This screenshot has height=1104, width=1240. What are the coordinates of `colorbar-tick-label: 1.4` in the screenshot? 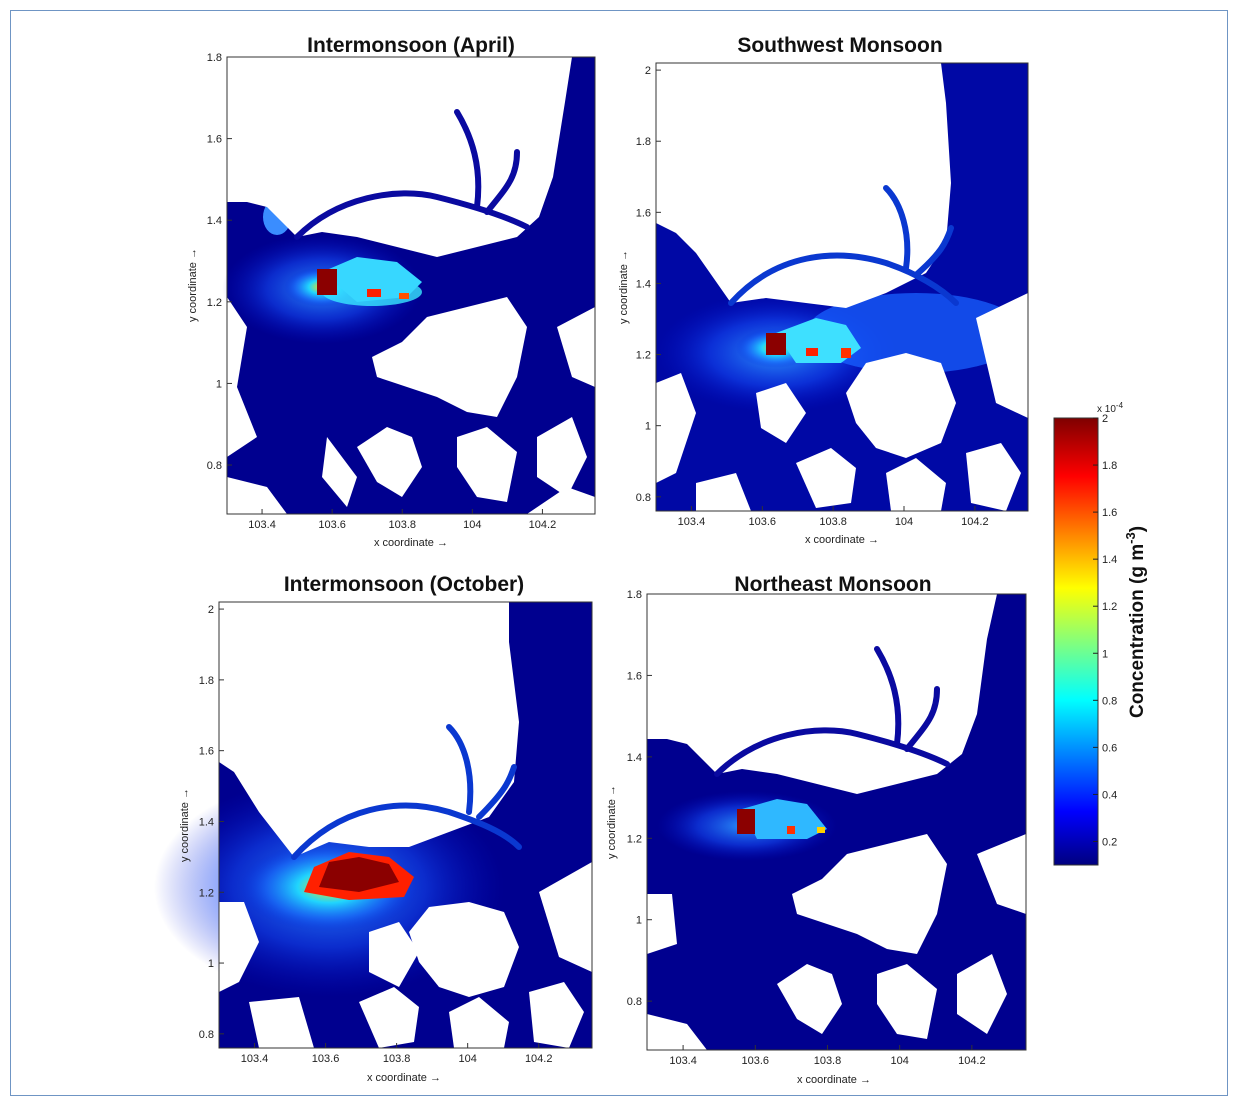 It's located at (1109, 560).